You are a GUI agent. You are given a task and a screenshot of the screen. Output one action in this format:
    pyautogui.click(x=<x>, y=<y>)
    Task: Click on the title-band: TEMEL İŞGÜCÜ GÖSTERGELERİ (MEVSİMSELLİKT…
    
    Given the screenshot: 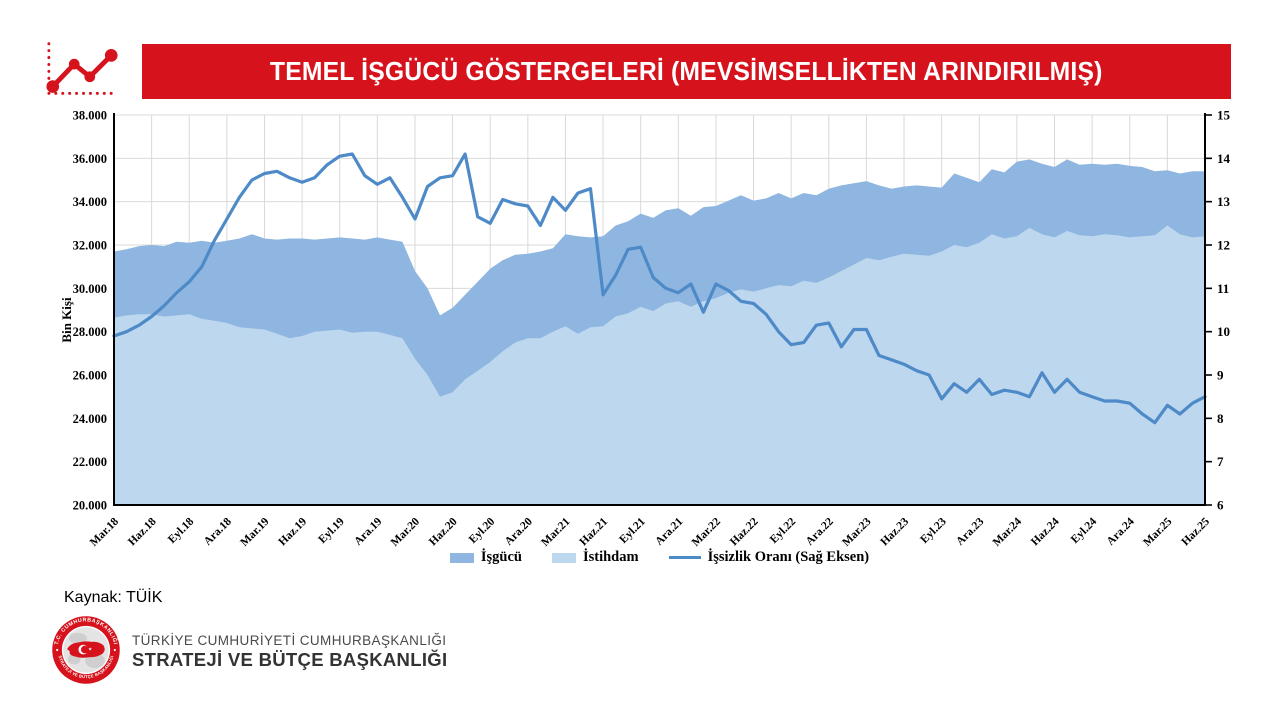 What is the action you would take?
    pyautogui.click(x=686, y=71)
    